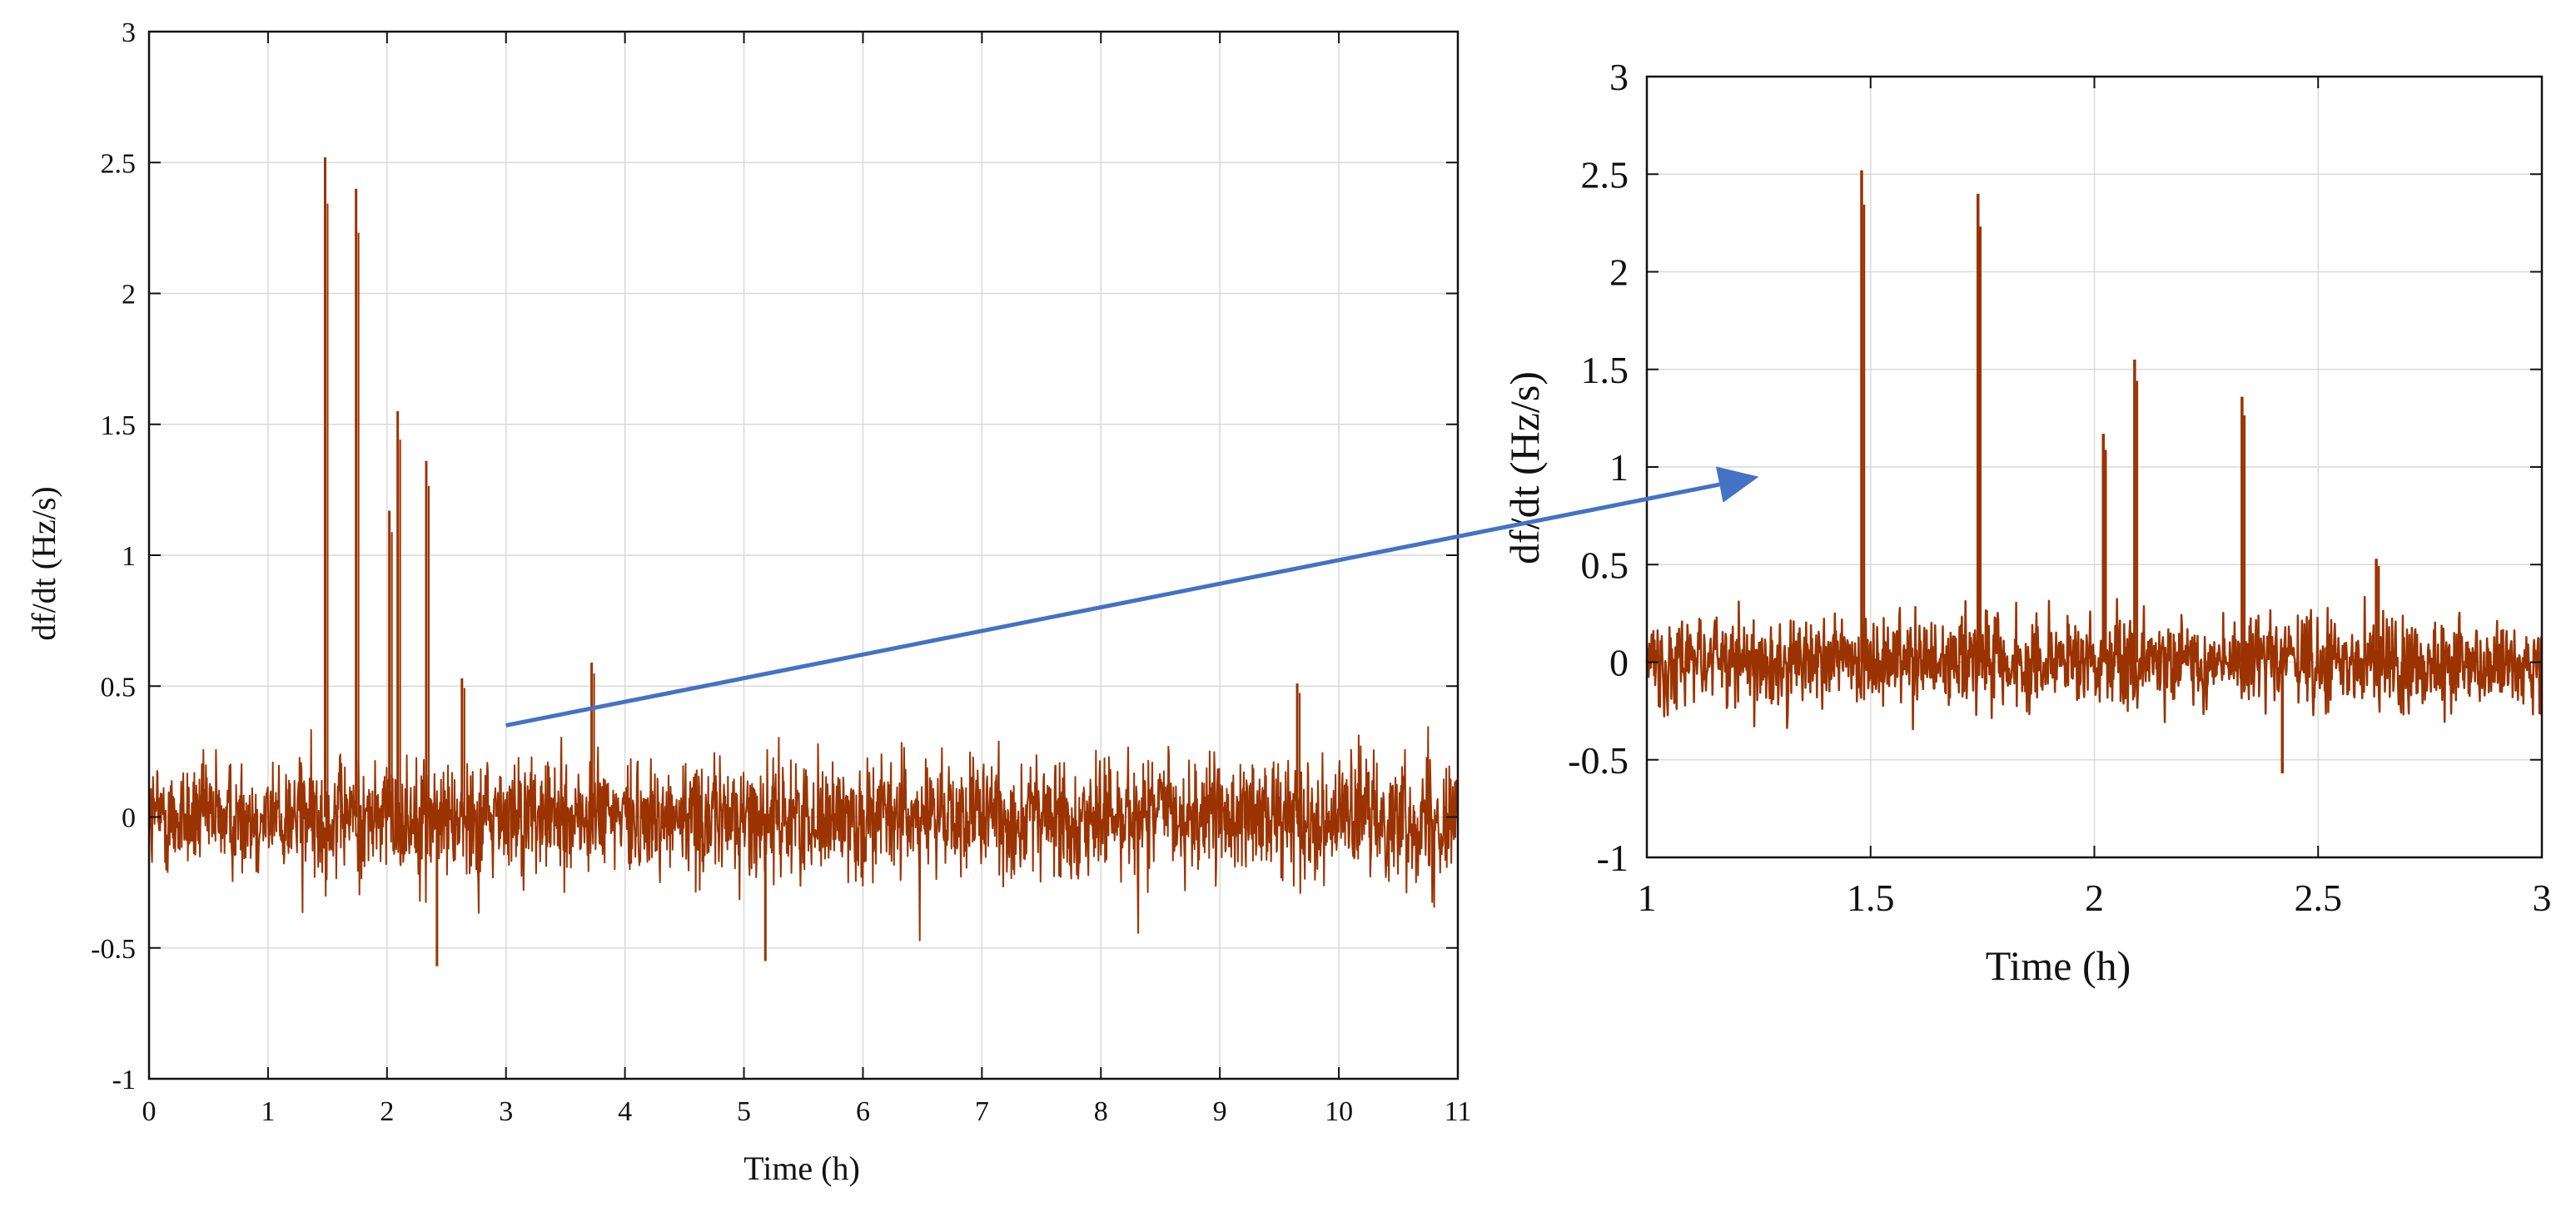  Describe the element at coordinates (2319, 898) in the screenshot. I see `x-tick-label: 2.5` at that location.